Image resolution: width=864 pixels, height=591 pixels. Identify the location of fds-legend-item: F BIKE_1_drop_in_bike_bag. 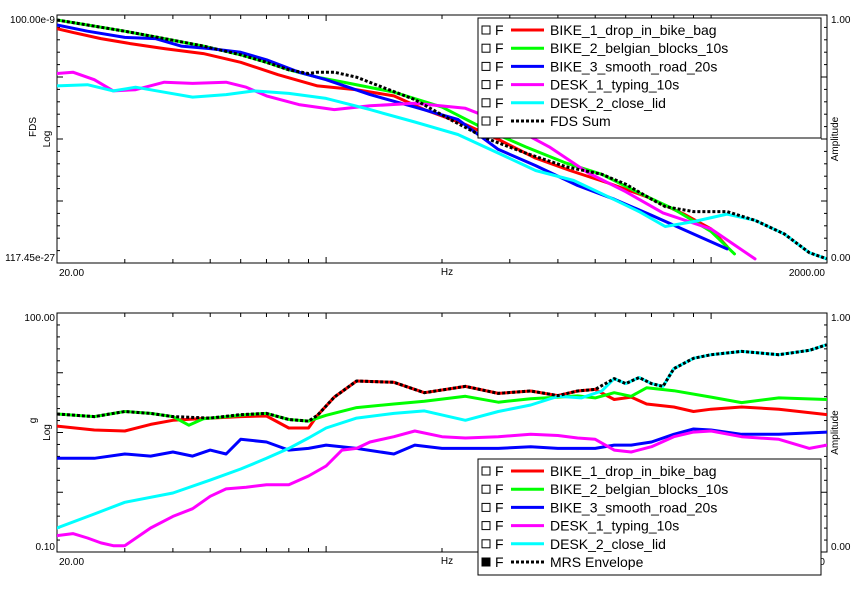
(599, 30).